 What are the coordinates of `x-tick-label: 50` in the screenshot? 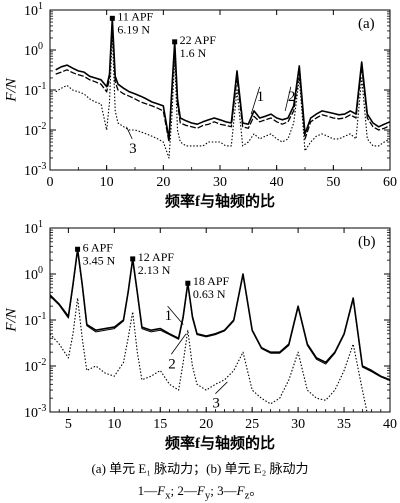 It's located at (333, 182).